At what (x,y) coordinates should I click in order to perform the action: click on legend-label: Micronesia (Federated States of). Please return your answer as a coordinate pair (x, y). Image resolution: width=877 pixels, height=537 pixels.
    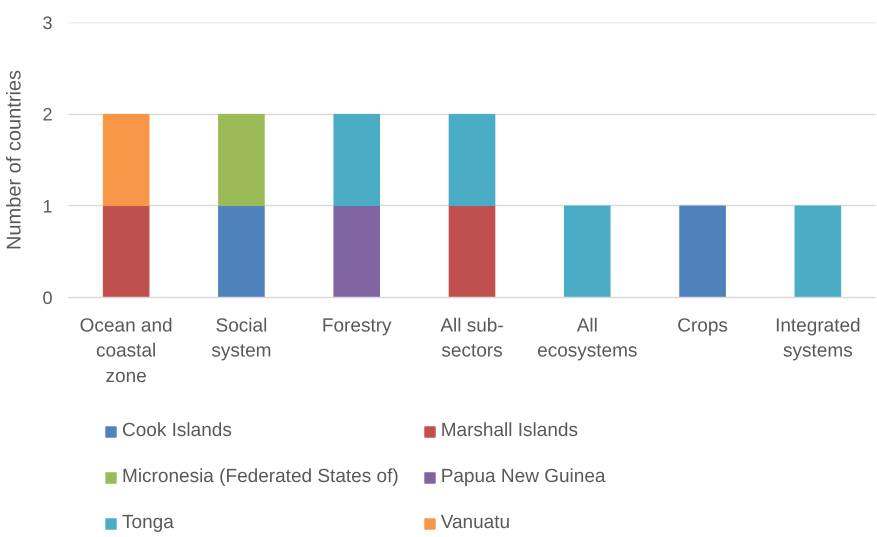
    Looking at the image, I should click on (260, 477).